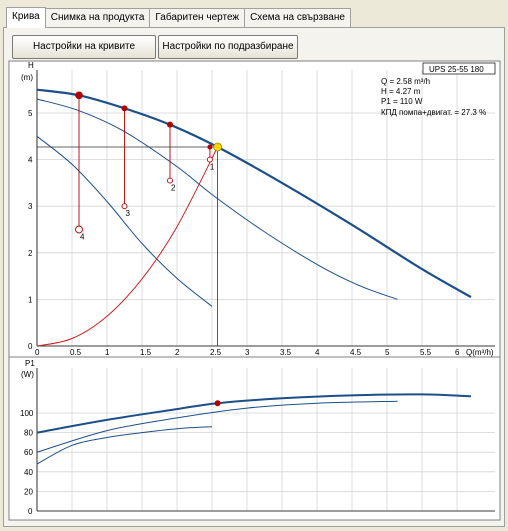 This screenshot has height=531, width=508. What do you see at coordinates (286, 352) in the screenshot?
I see `head-xtick-label: 3.5` at bounding box center [286, 352].